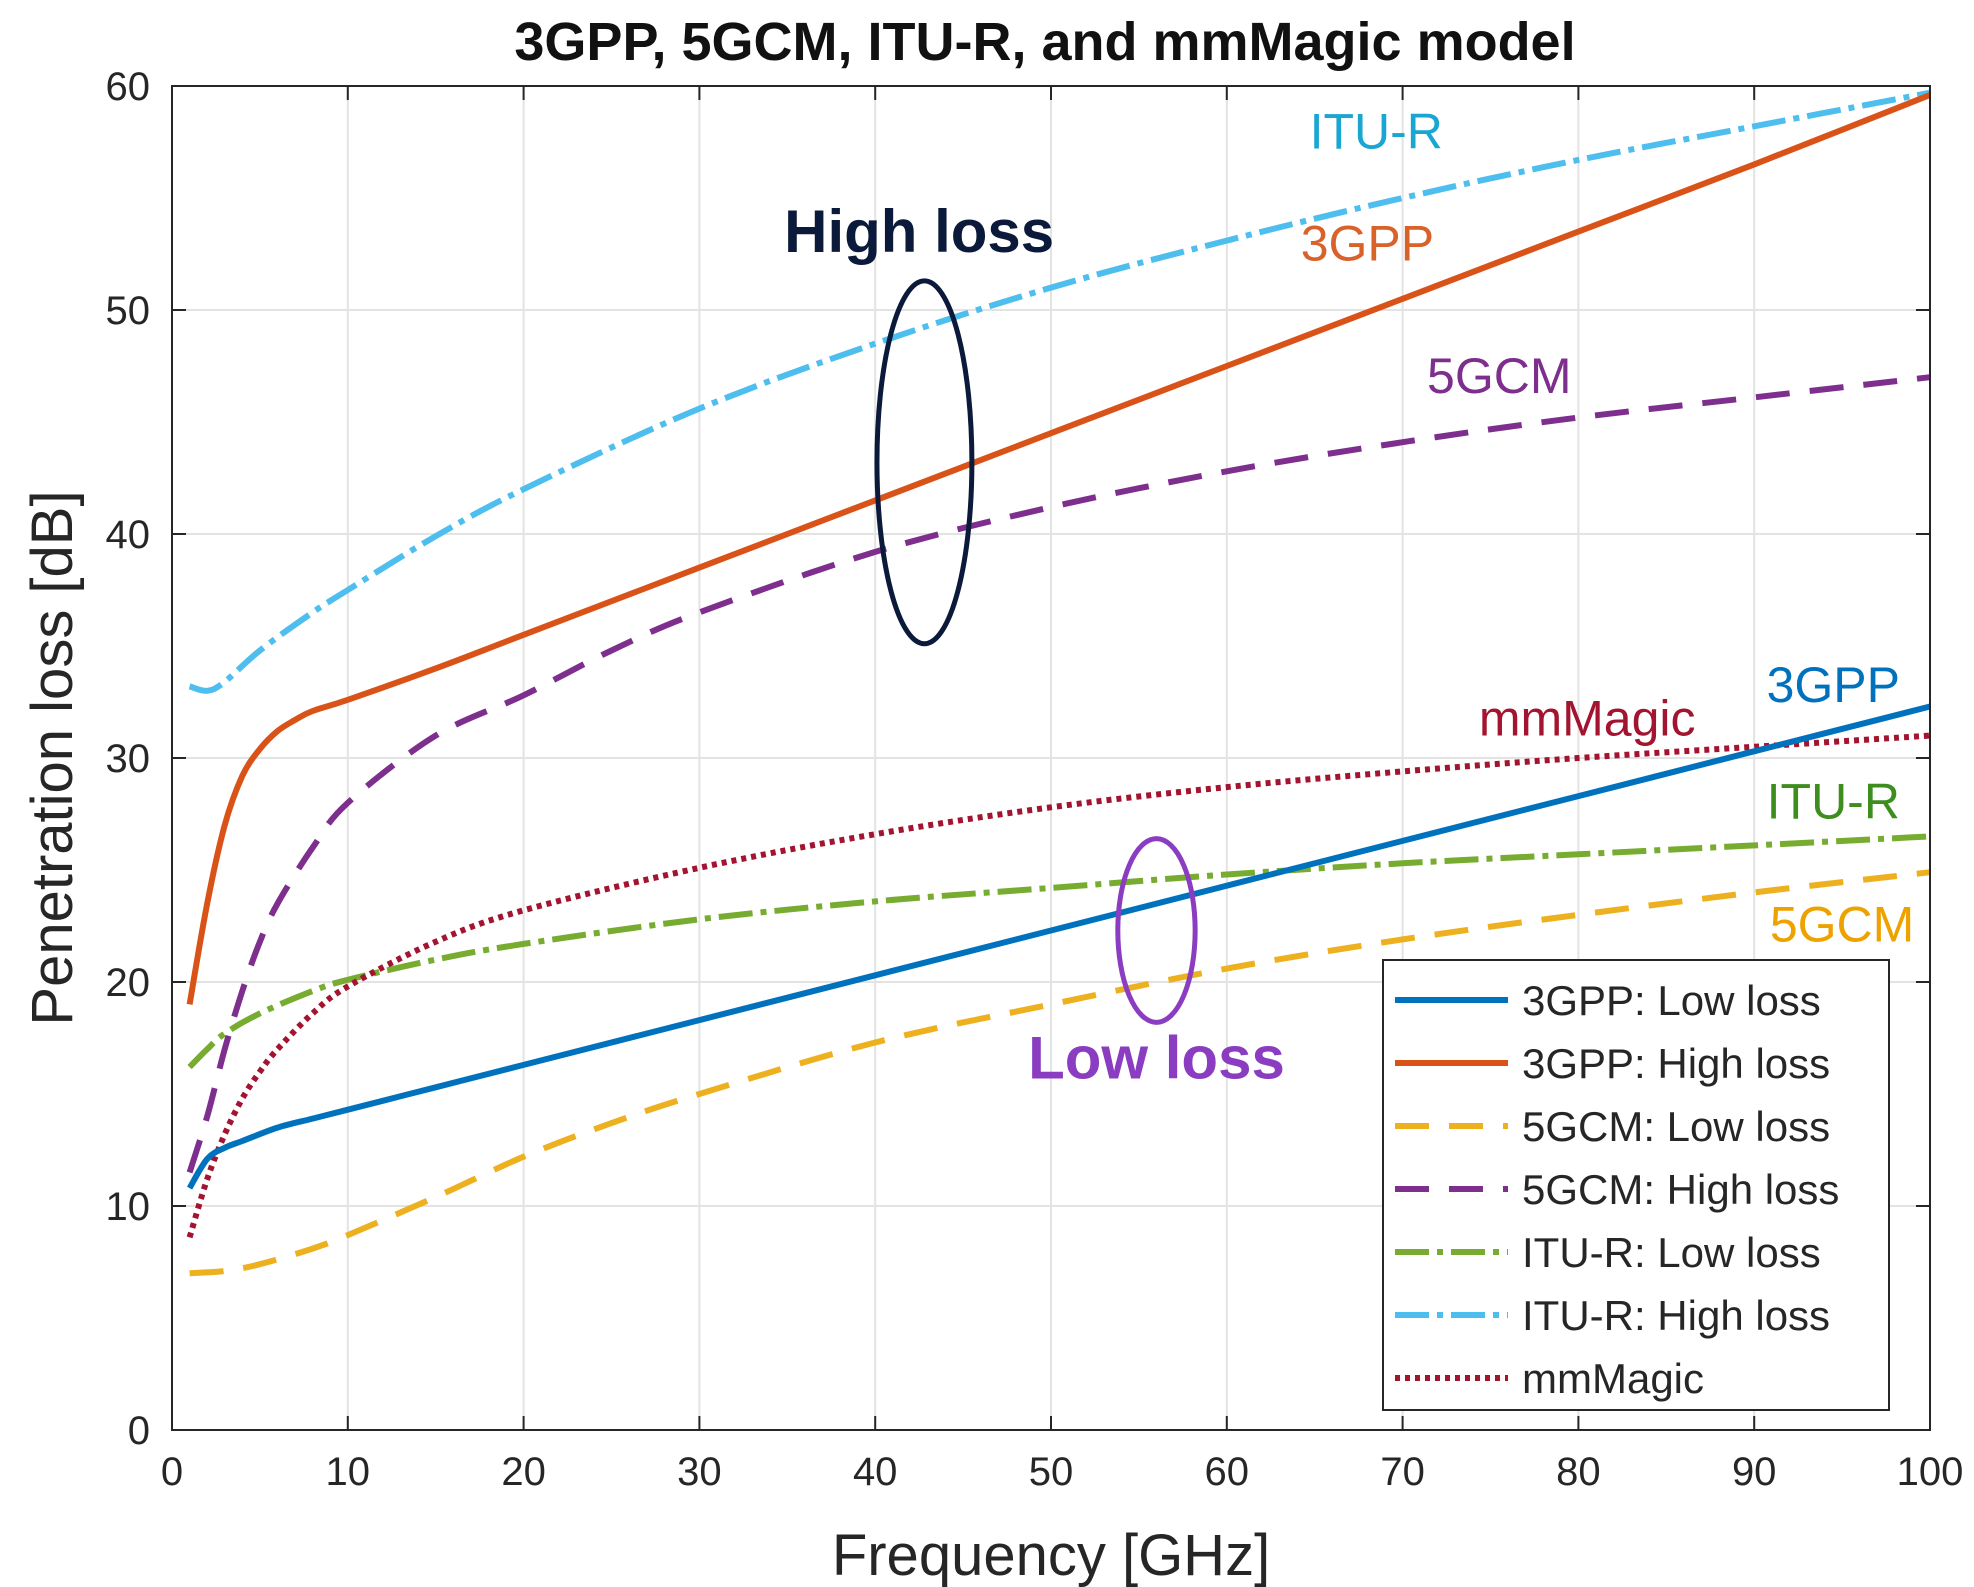  Describe the element at coordinates (1680, 1189) in the screenshot. I see `legend-label: 5GCM: High loss` at that location.